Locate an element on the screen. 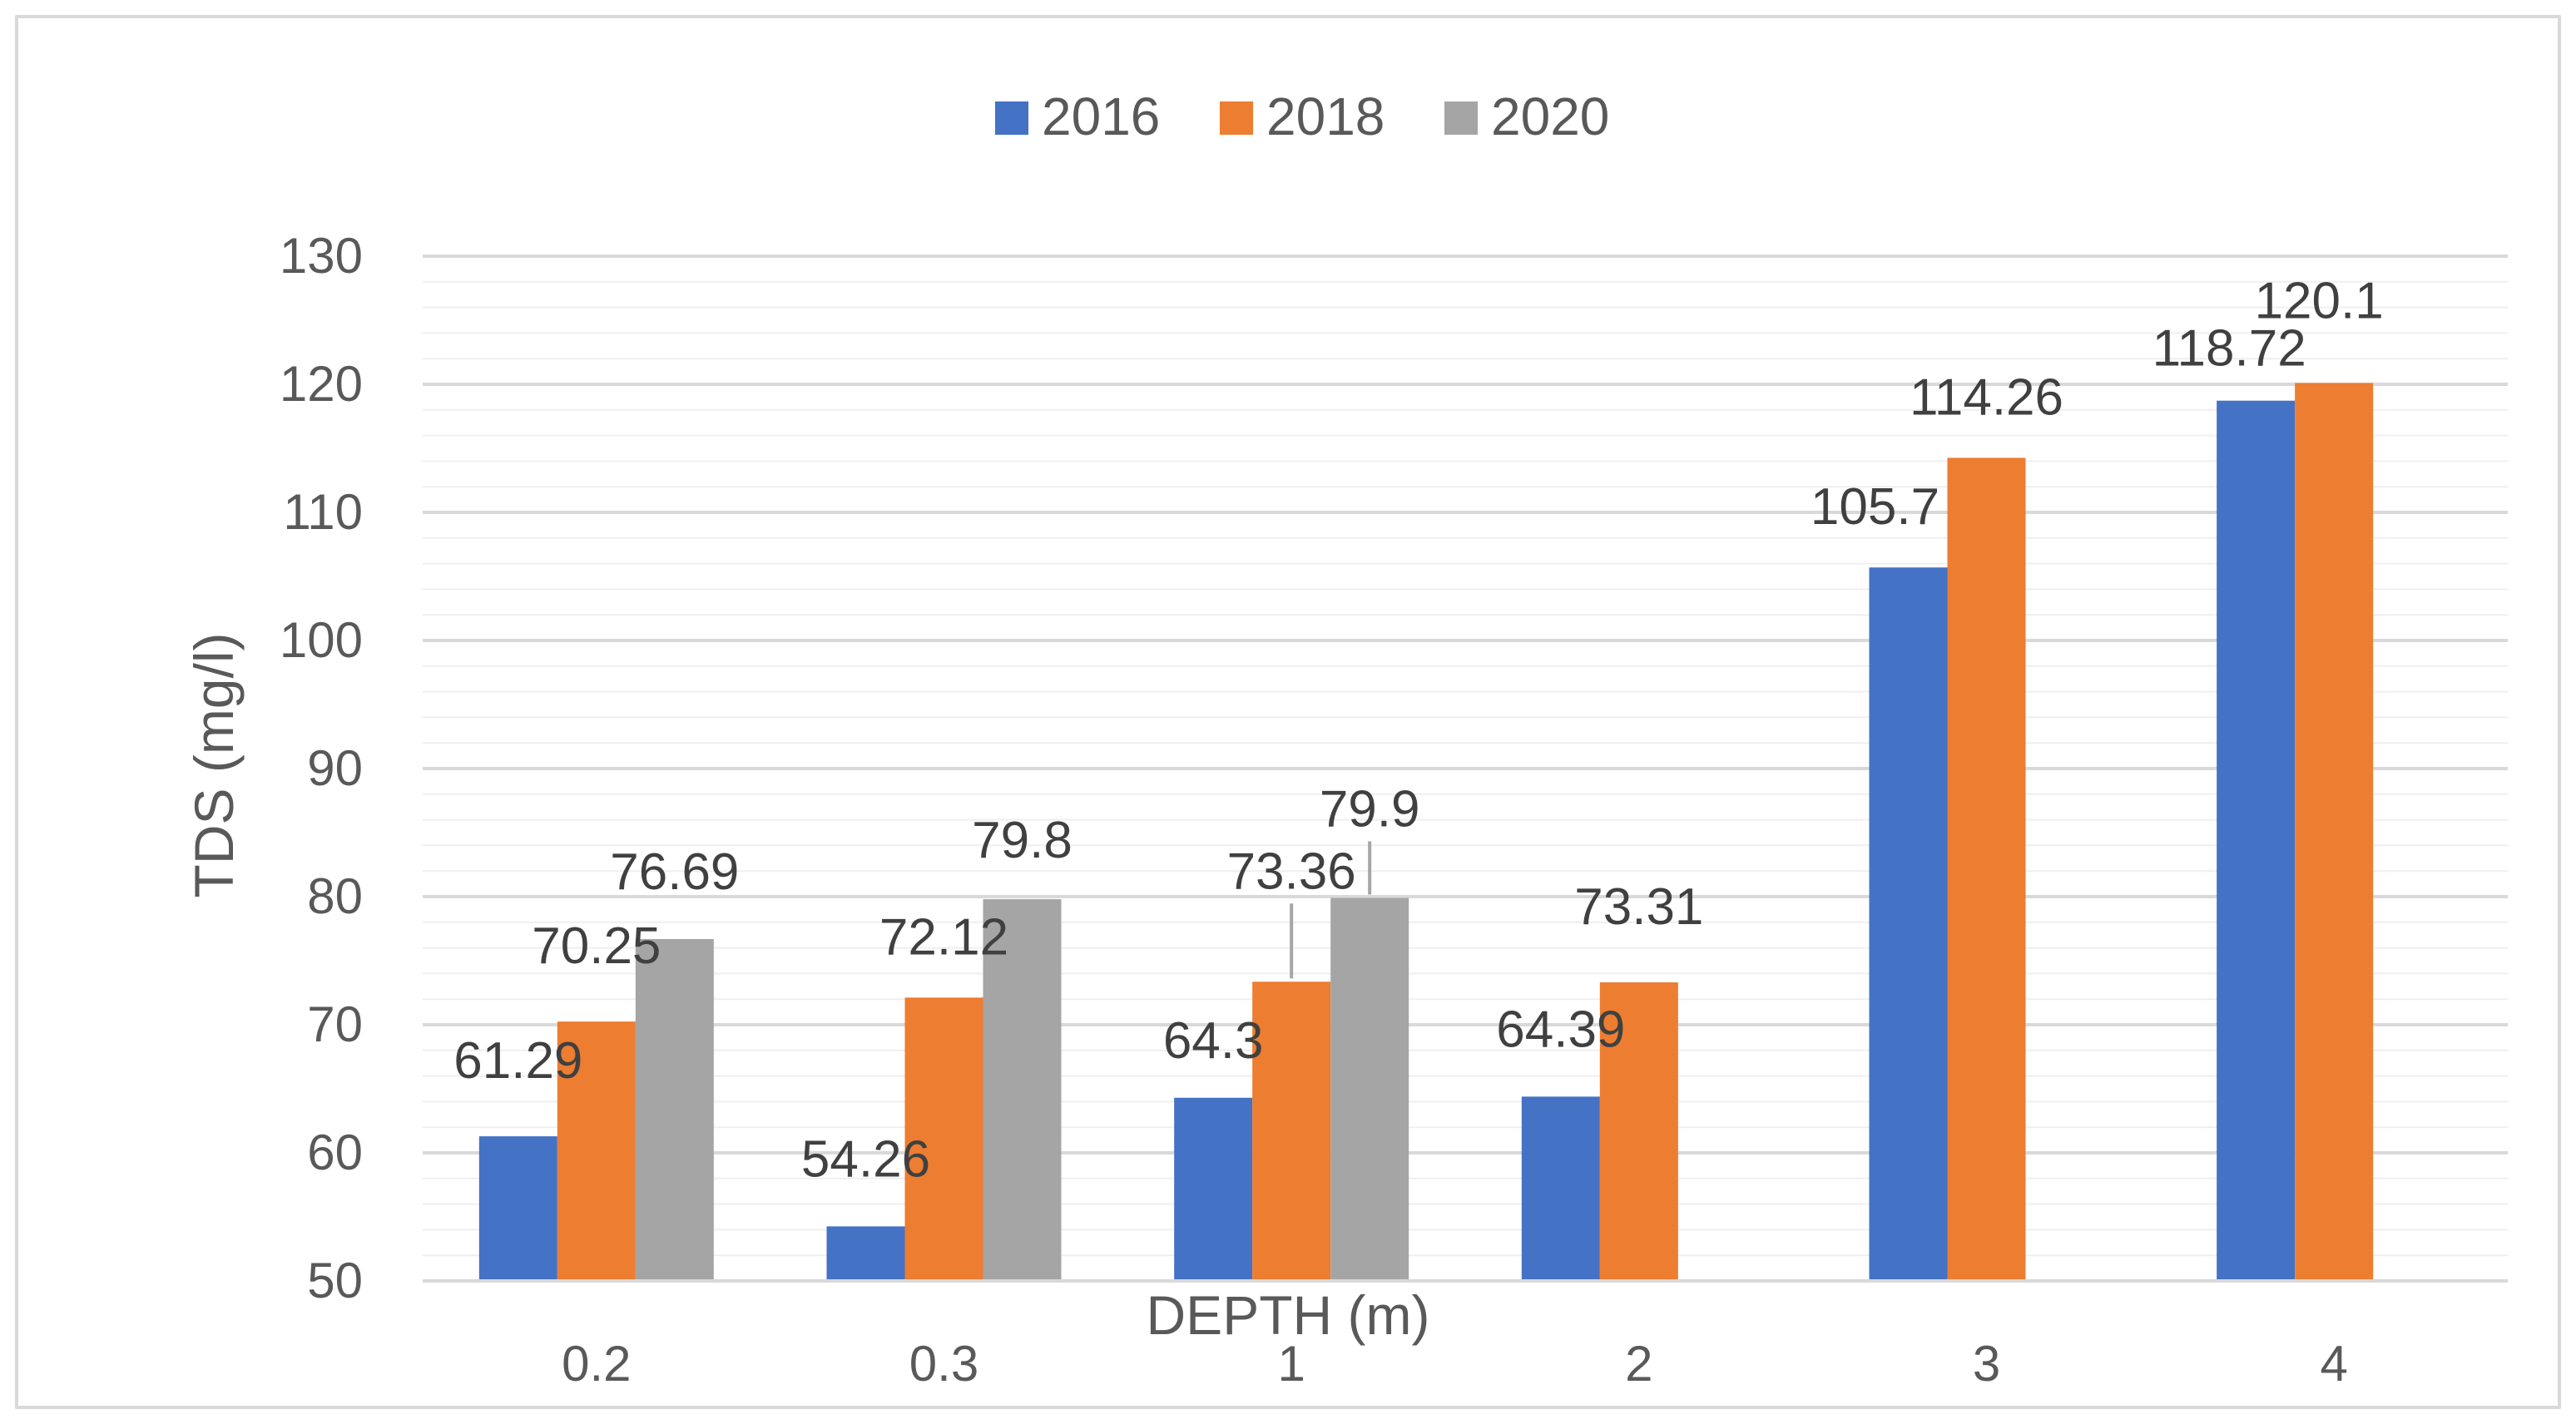 The height and width of the screenshot is (1424, 2576). data-label: 76.69 is located at coordinates (674, 872).